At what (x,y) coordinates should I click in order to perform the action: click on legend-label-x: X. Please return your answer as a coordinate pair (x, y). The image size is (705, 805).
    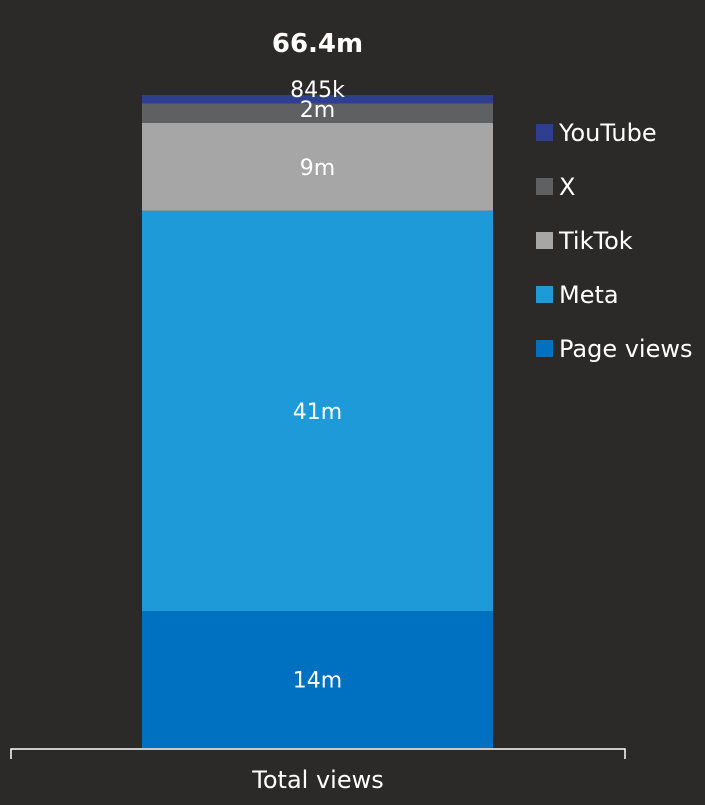
    Looking at the image, I should click on (567, 187).